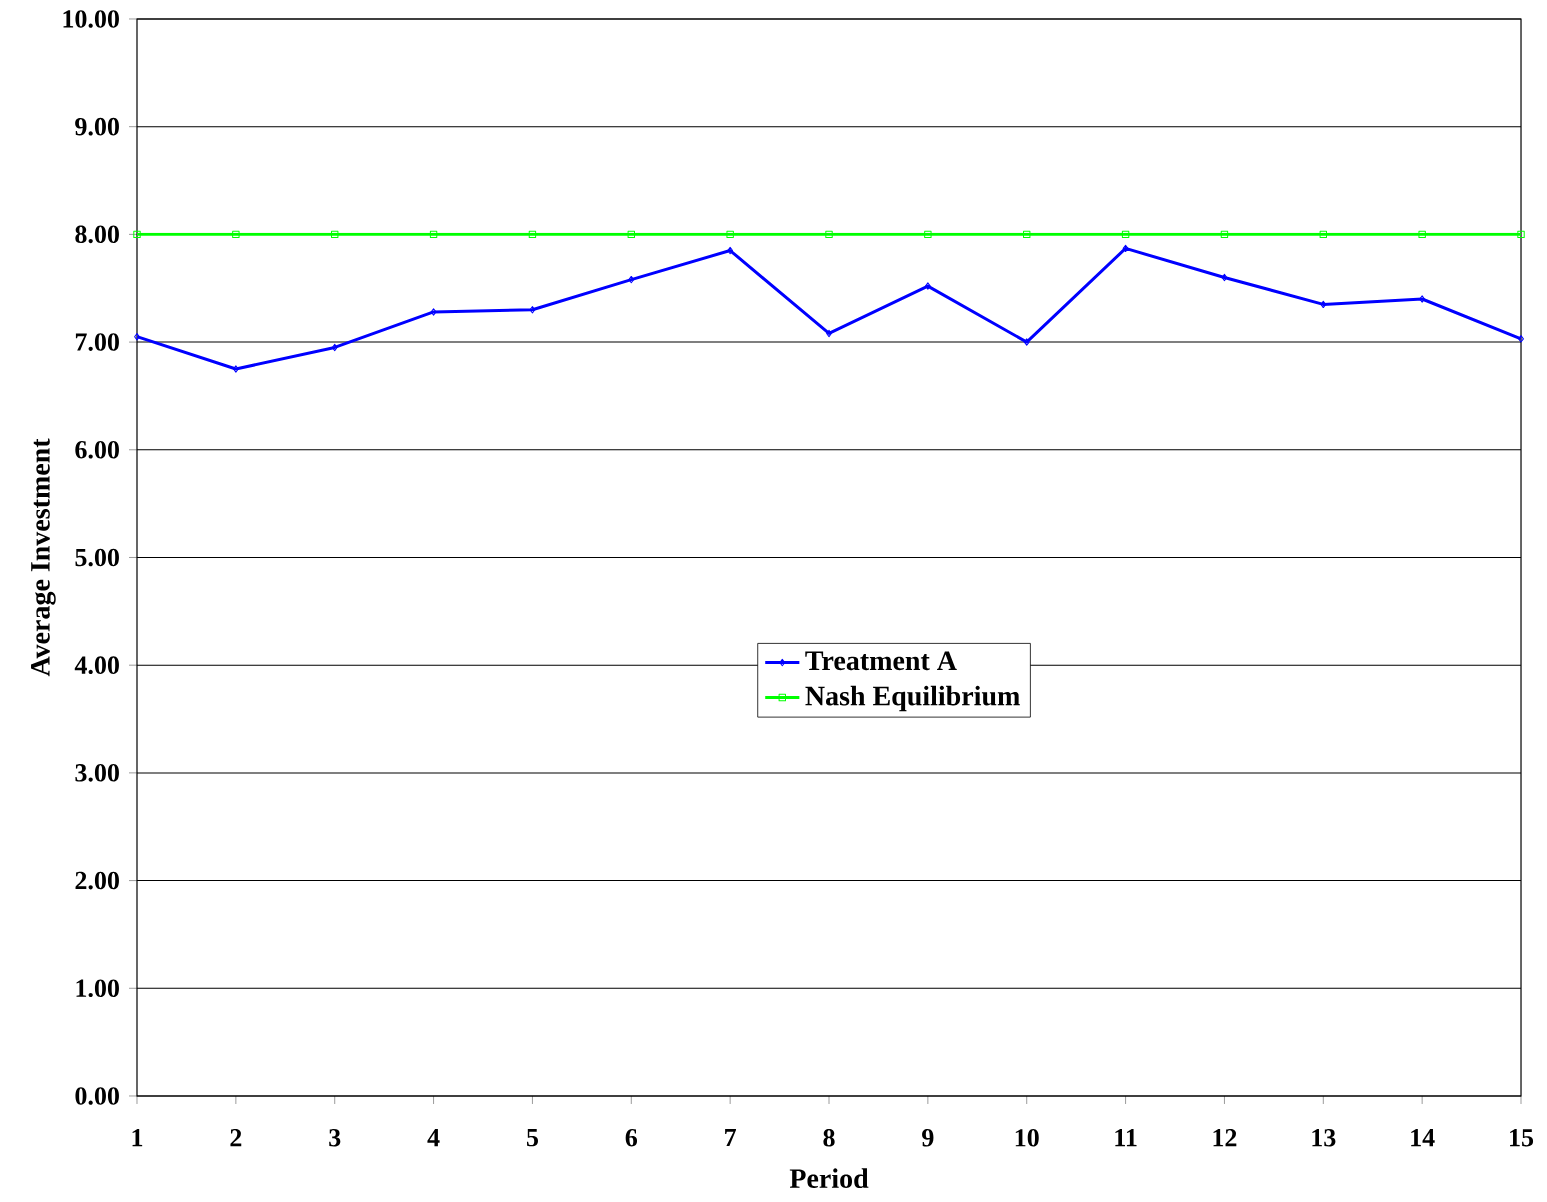 The image size is (1547, 1202). Describe the element at coordinates (1225, 1138) in the screenshot. I see `x-tick-label: 12` at that location.